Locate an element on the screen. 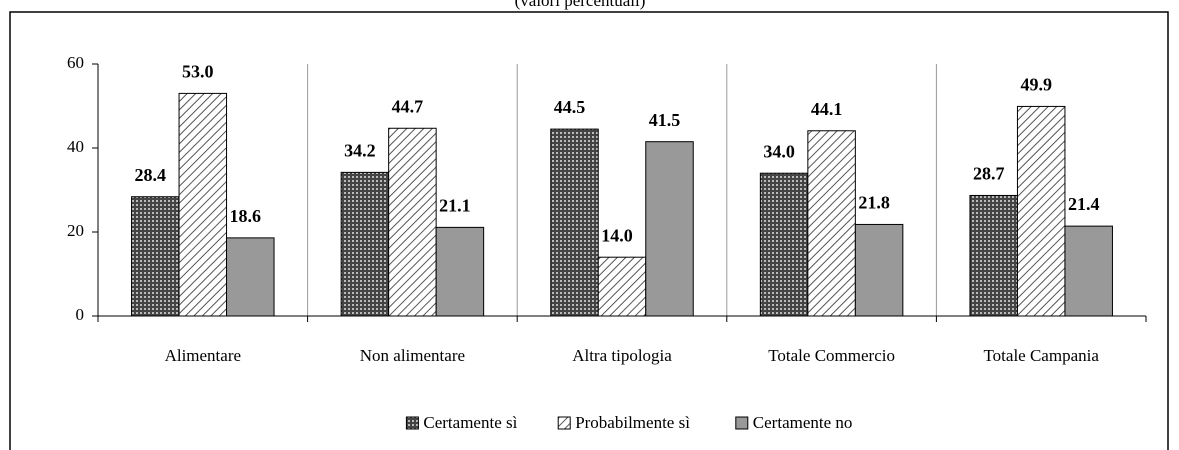  value-label: 53.0 is located at coordinates (198, 72).